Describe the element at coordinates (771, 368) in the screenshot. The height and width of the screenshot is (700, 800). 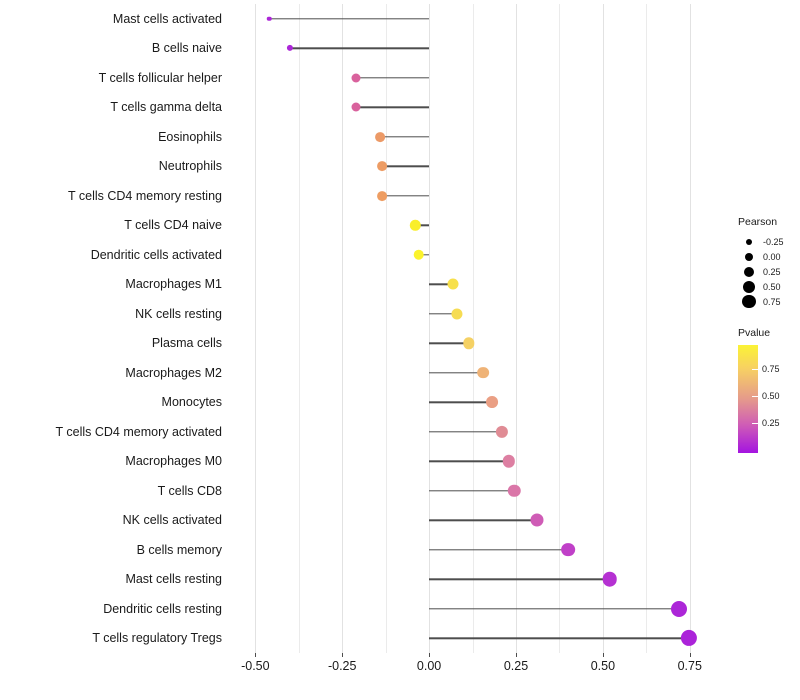
I see `colorbar-tick-label: 0.75` at that location.